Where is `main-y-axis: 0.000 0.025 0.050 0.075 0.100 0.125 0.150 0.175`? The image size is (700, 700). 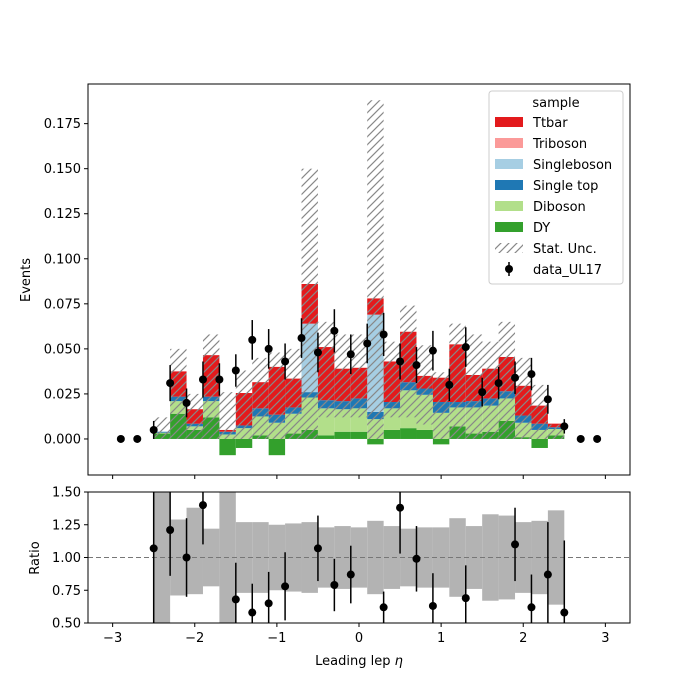 main-y-axis: 0.000 0.025 0.050 0.075 0.100 0.125 0.150 0.175 is located at coordinates (66, 282).